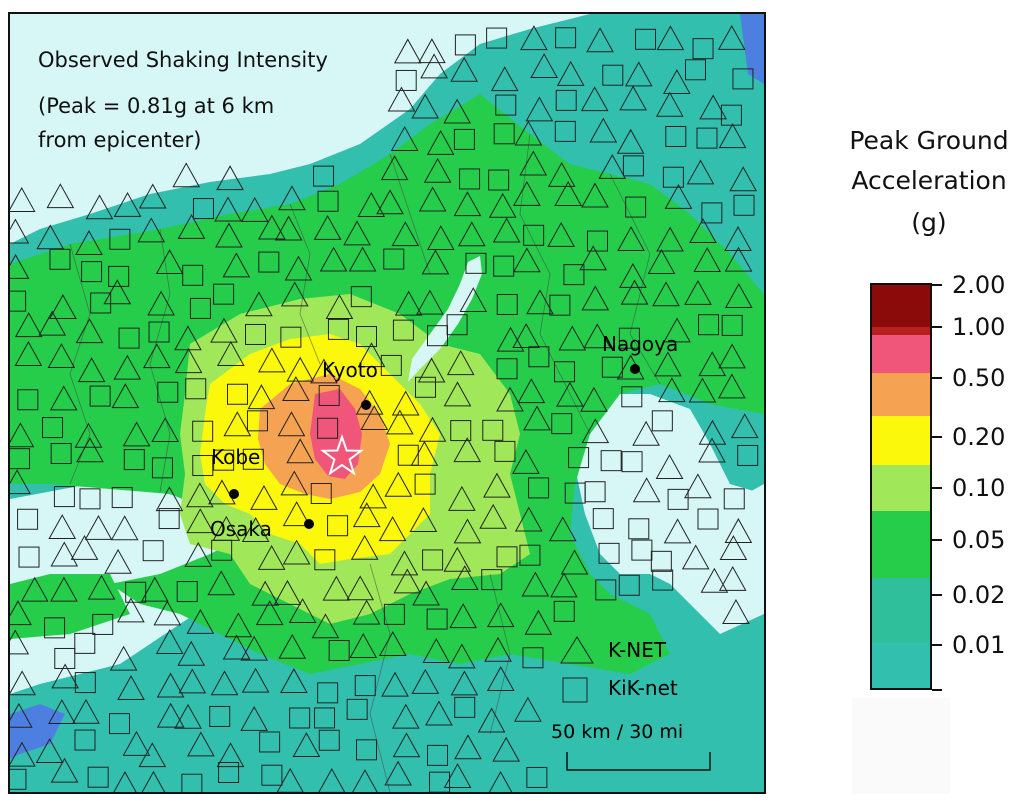 The width and height of the screenshot is (1024, 805). I want to click on kik-net-legend-square-icon, so click(575, 690).